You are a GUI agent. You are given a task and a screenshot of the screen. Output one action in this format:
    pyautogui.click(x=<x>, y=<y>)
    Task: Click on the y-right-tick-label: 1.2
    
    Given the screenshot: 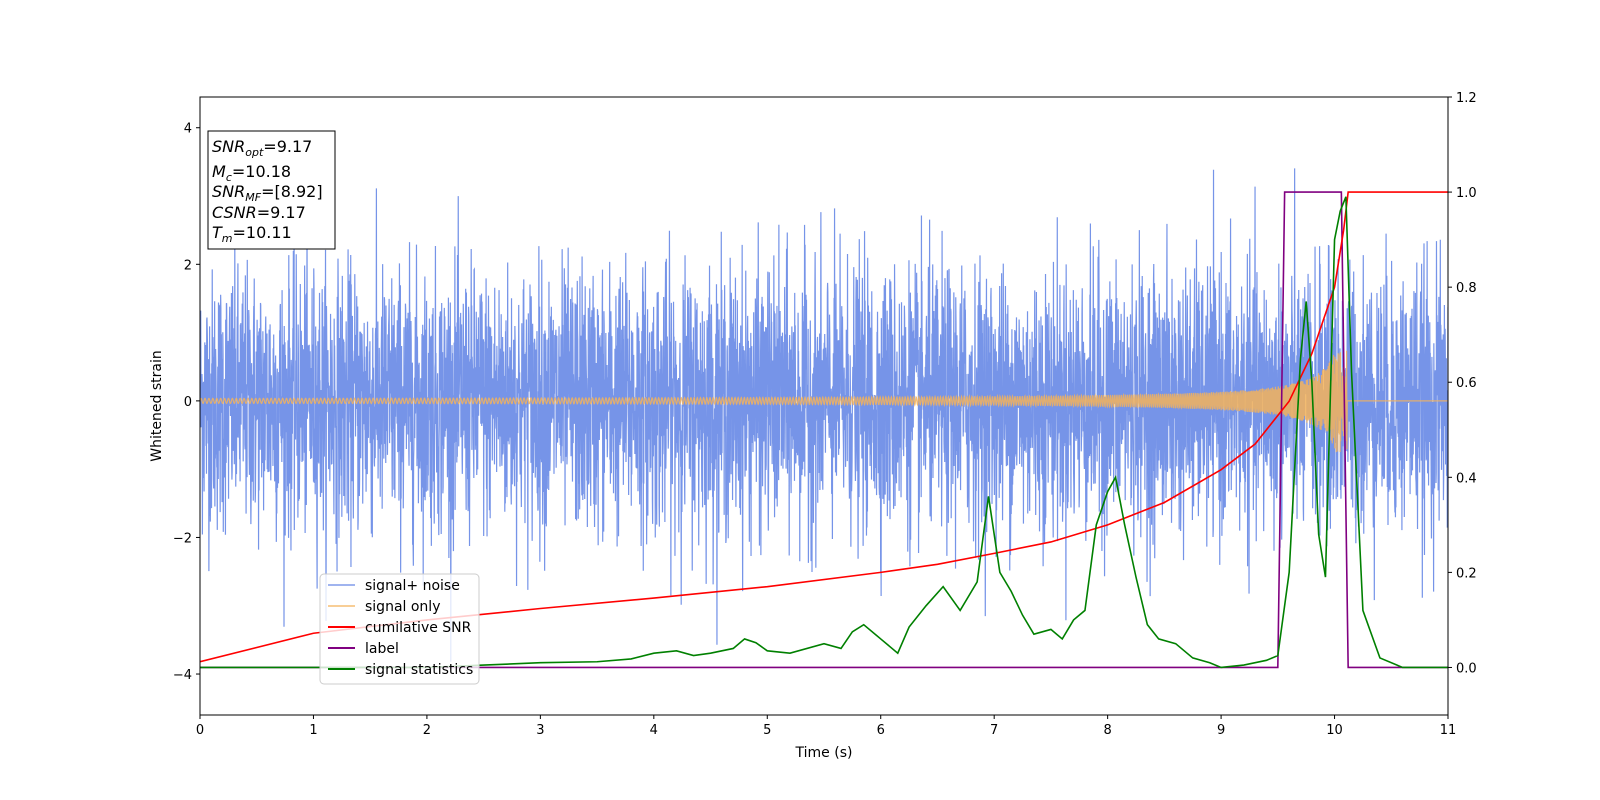 What is the action you would take?
    pyautogui.click(x=1466, y=98)
    